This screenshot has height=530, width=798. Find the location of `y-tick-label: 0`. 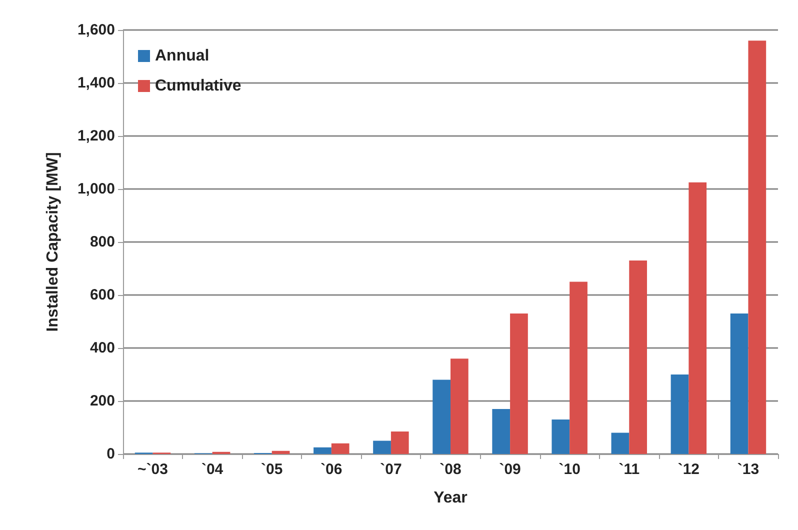

y-tick-label: 0 is located at coordinates (110, 454).